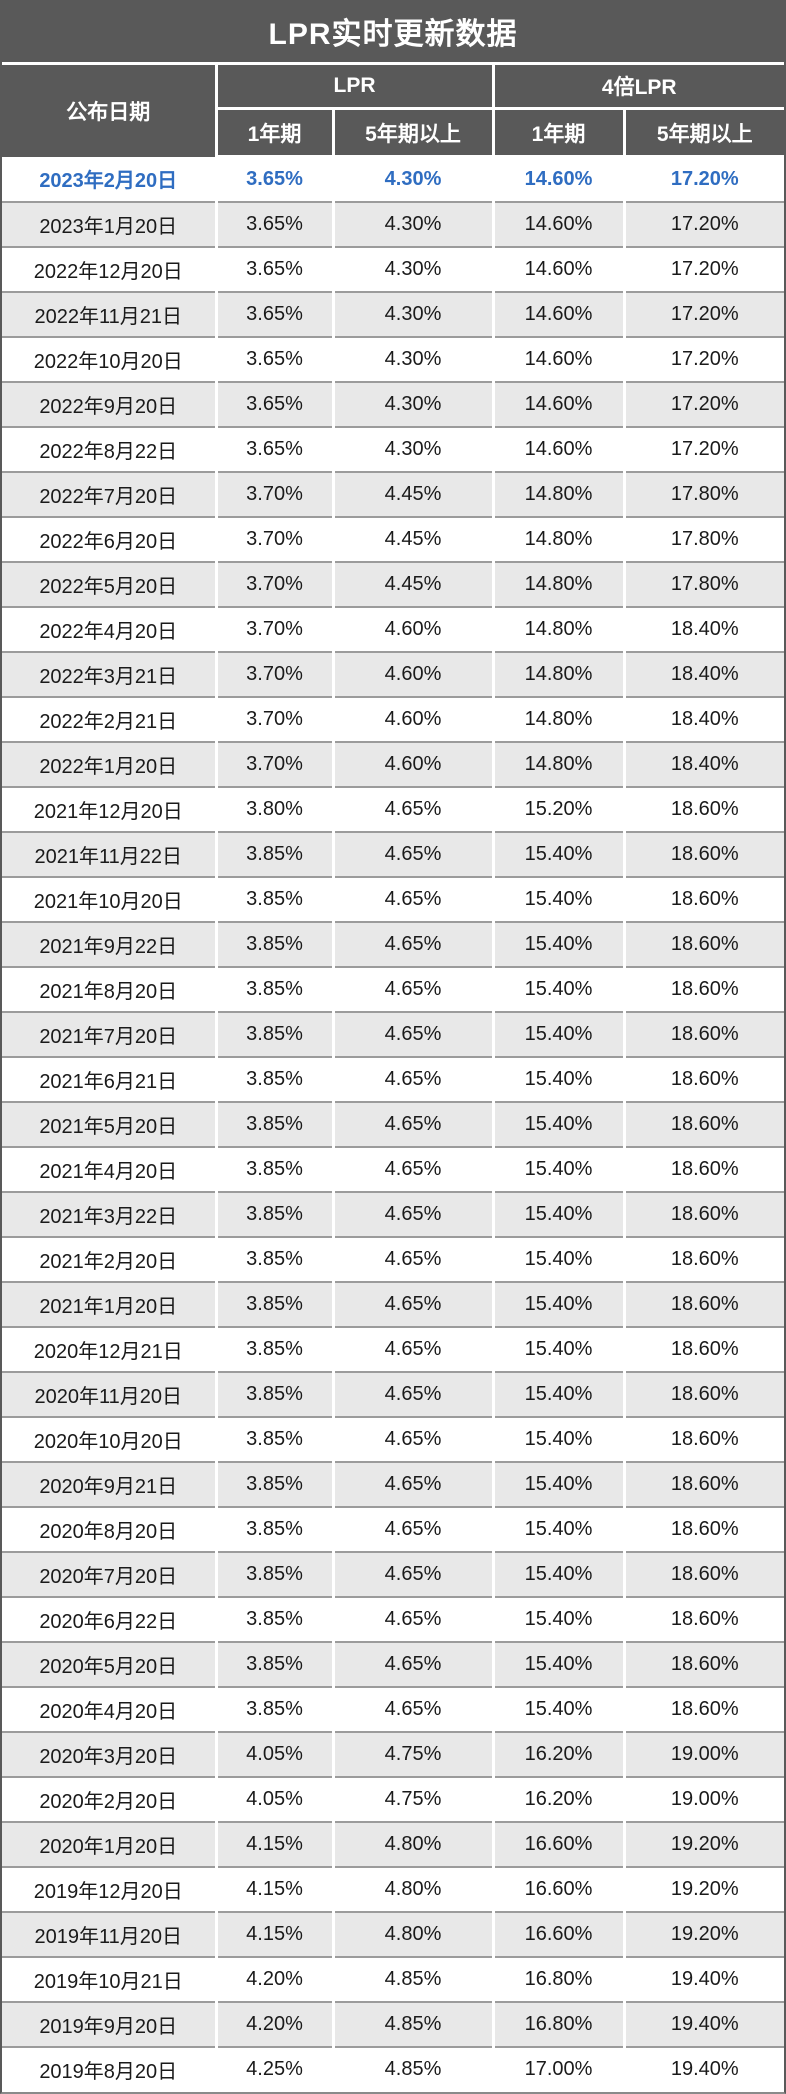 The height and width of the screenshot is (2094, 786). Describe the element at coordinates (557, 809) in the screenshot. I see `rate-cell: 15.20%` at that location.